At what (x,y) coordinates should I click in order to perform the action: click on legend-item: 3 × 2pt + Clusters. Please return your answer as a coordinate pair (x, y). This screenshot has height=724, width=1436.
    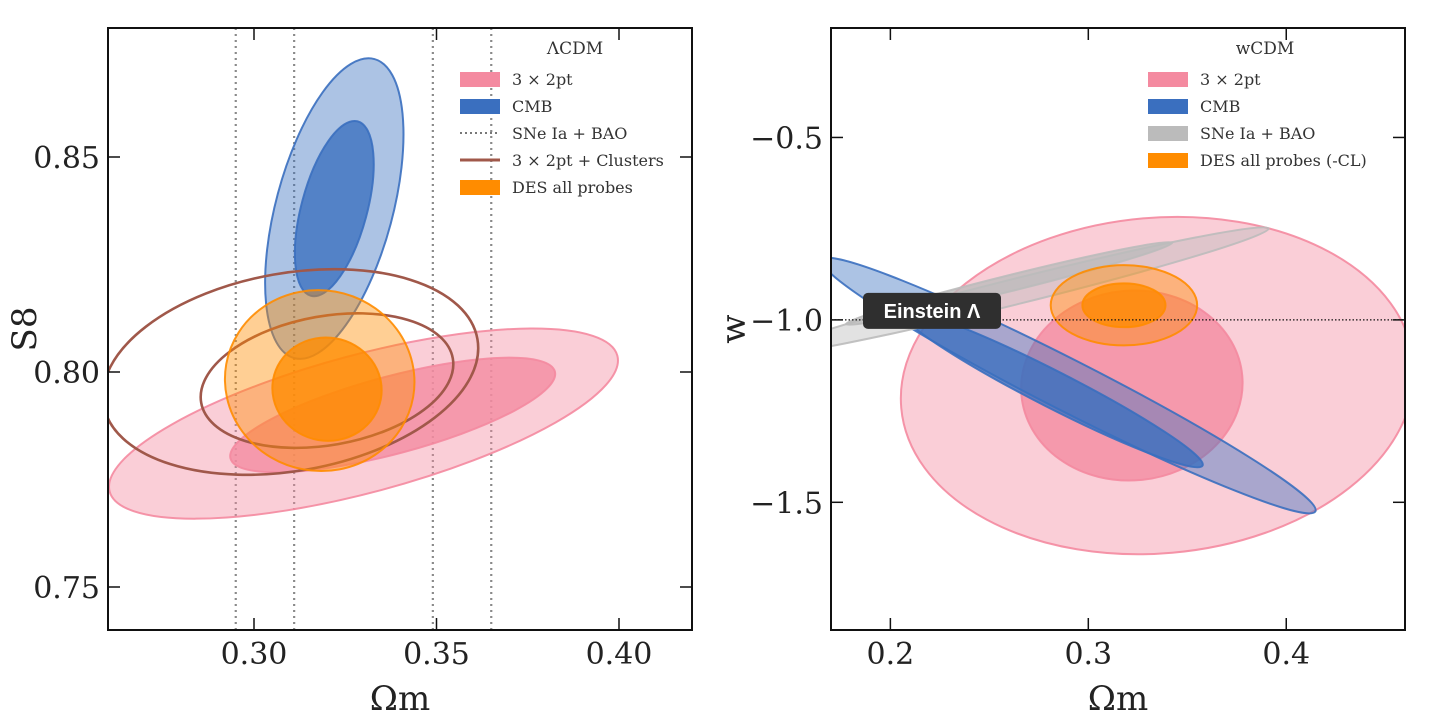
    Looking at the image, I should click on (562, 160).